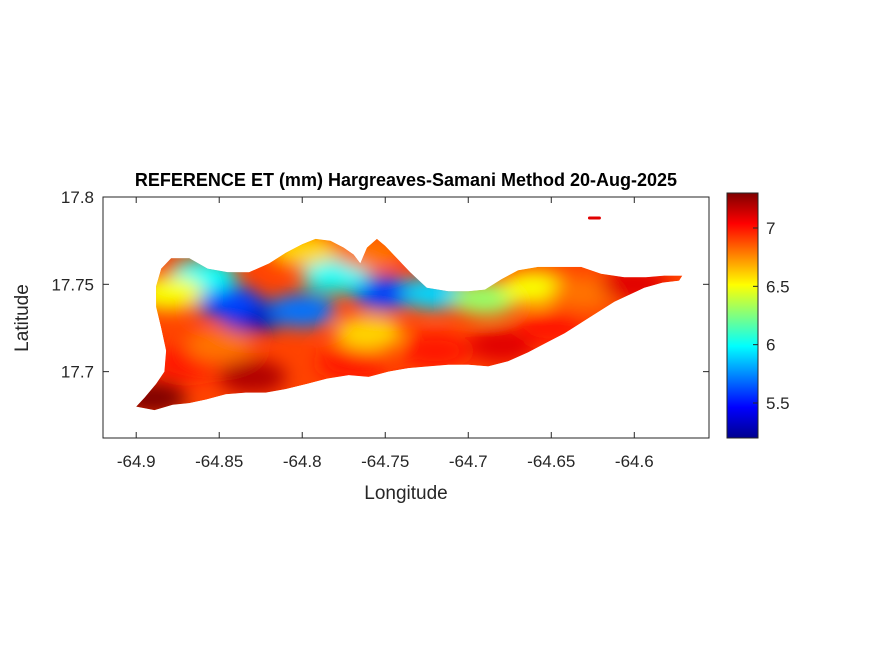  What do you see at coordinates (219, 461) in the screenshot?
I see `x-tick-label: -64.85` at bounding box center [219, 461].